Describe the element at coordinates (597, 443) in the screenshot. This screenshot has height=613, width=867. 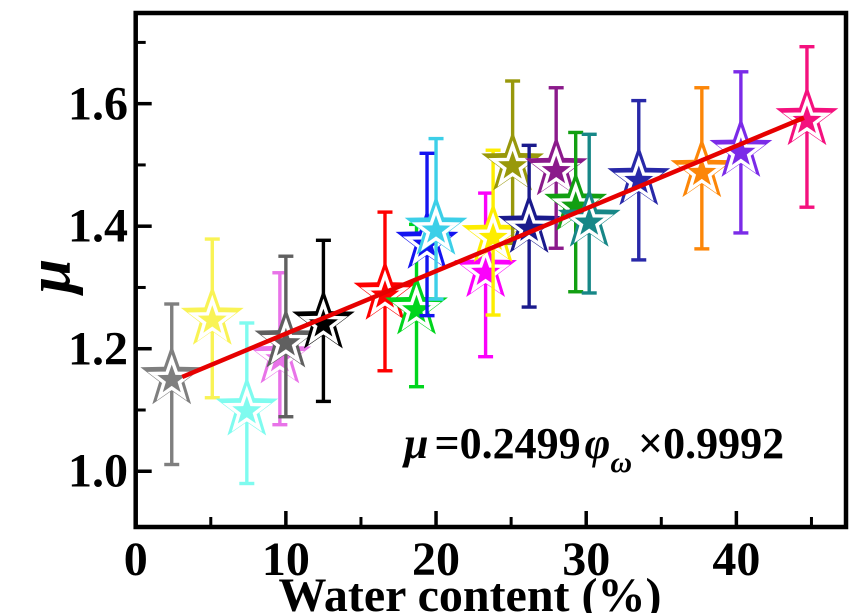
I see `equation-phi: φ` at that location.